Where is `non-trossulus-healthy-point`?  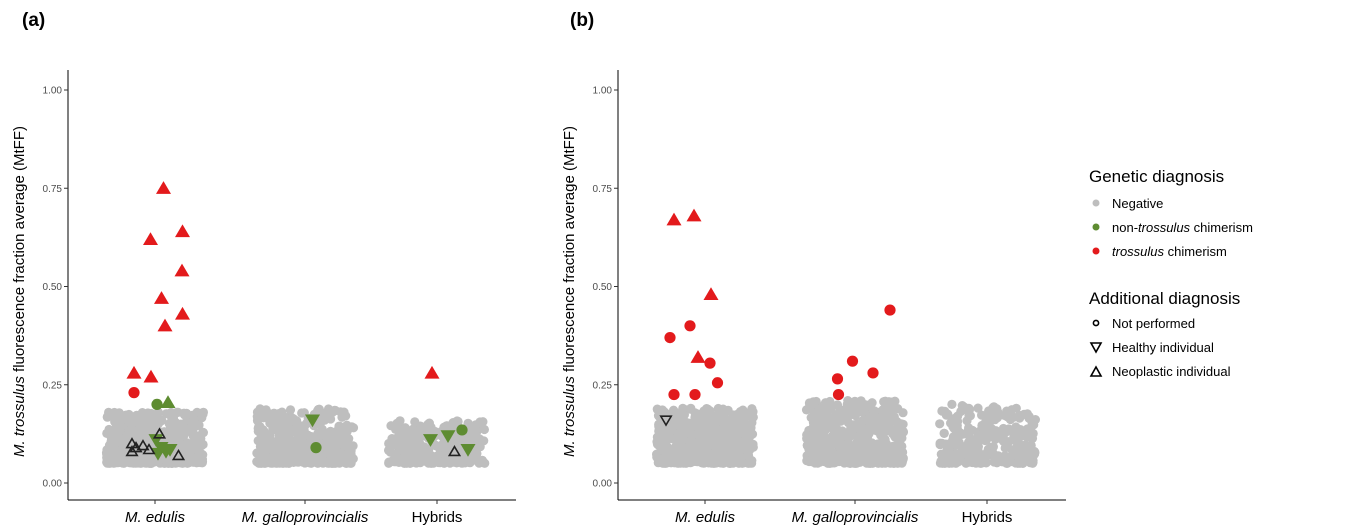 non-trossulus-healthy-point is located at coordinates (468, 450).